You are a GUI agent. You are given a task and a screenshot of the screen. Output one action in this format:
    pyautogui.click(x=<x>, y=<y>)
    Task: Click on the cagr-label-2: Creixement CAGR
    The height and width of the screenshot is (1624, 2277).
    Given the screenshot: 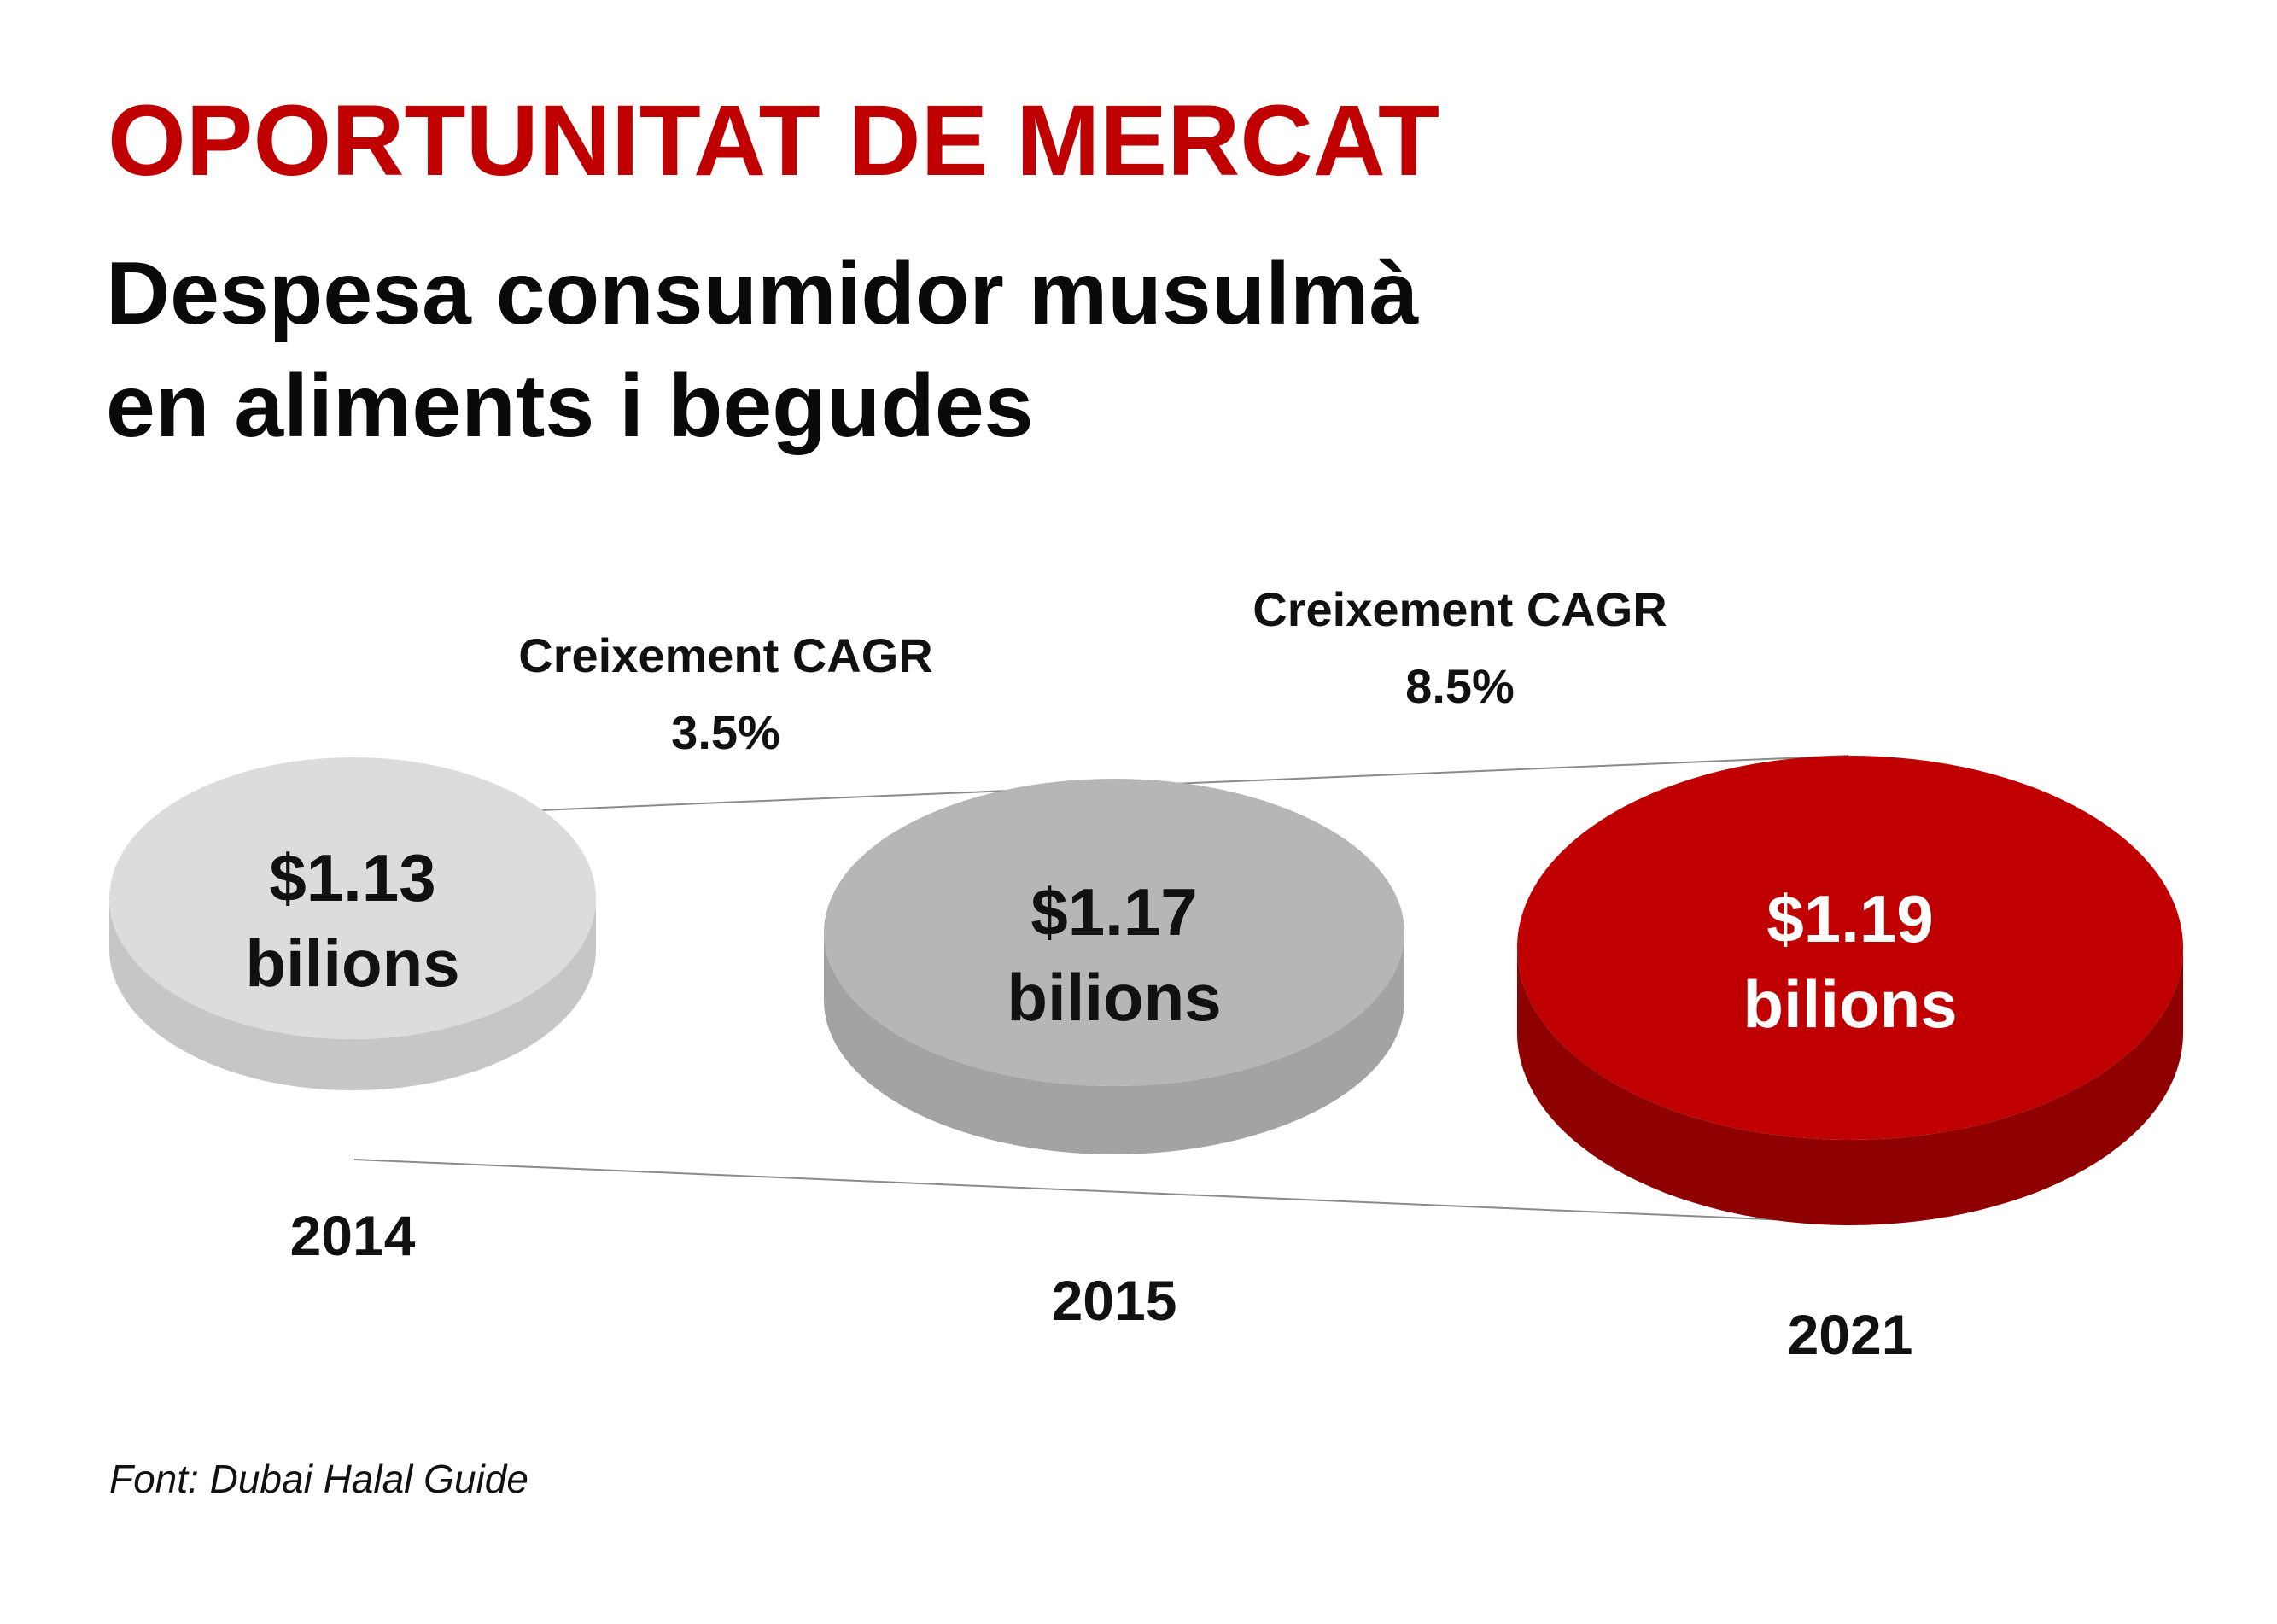 What is the action you would take?
    pyautogui.click(x=1460, y=609)
    